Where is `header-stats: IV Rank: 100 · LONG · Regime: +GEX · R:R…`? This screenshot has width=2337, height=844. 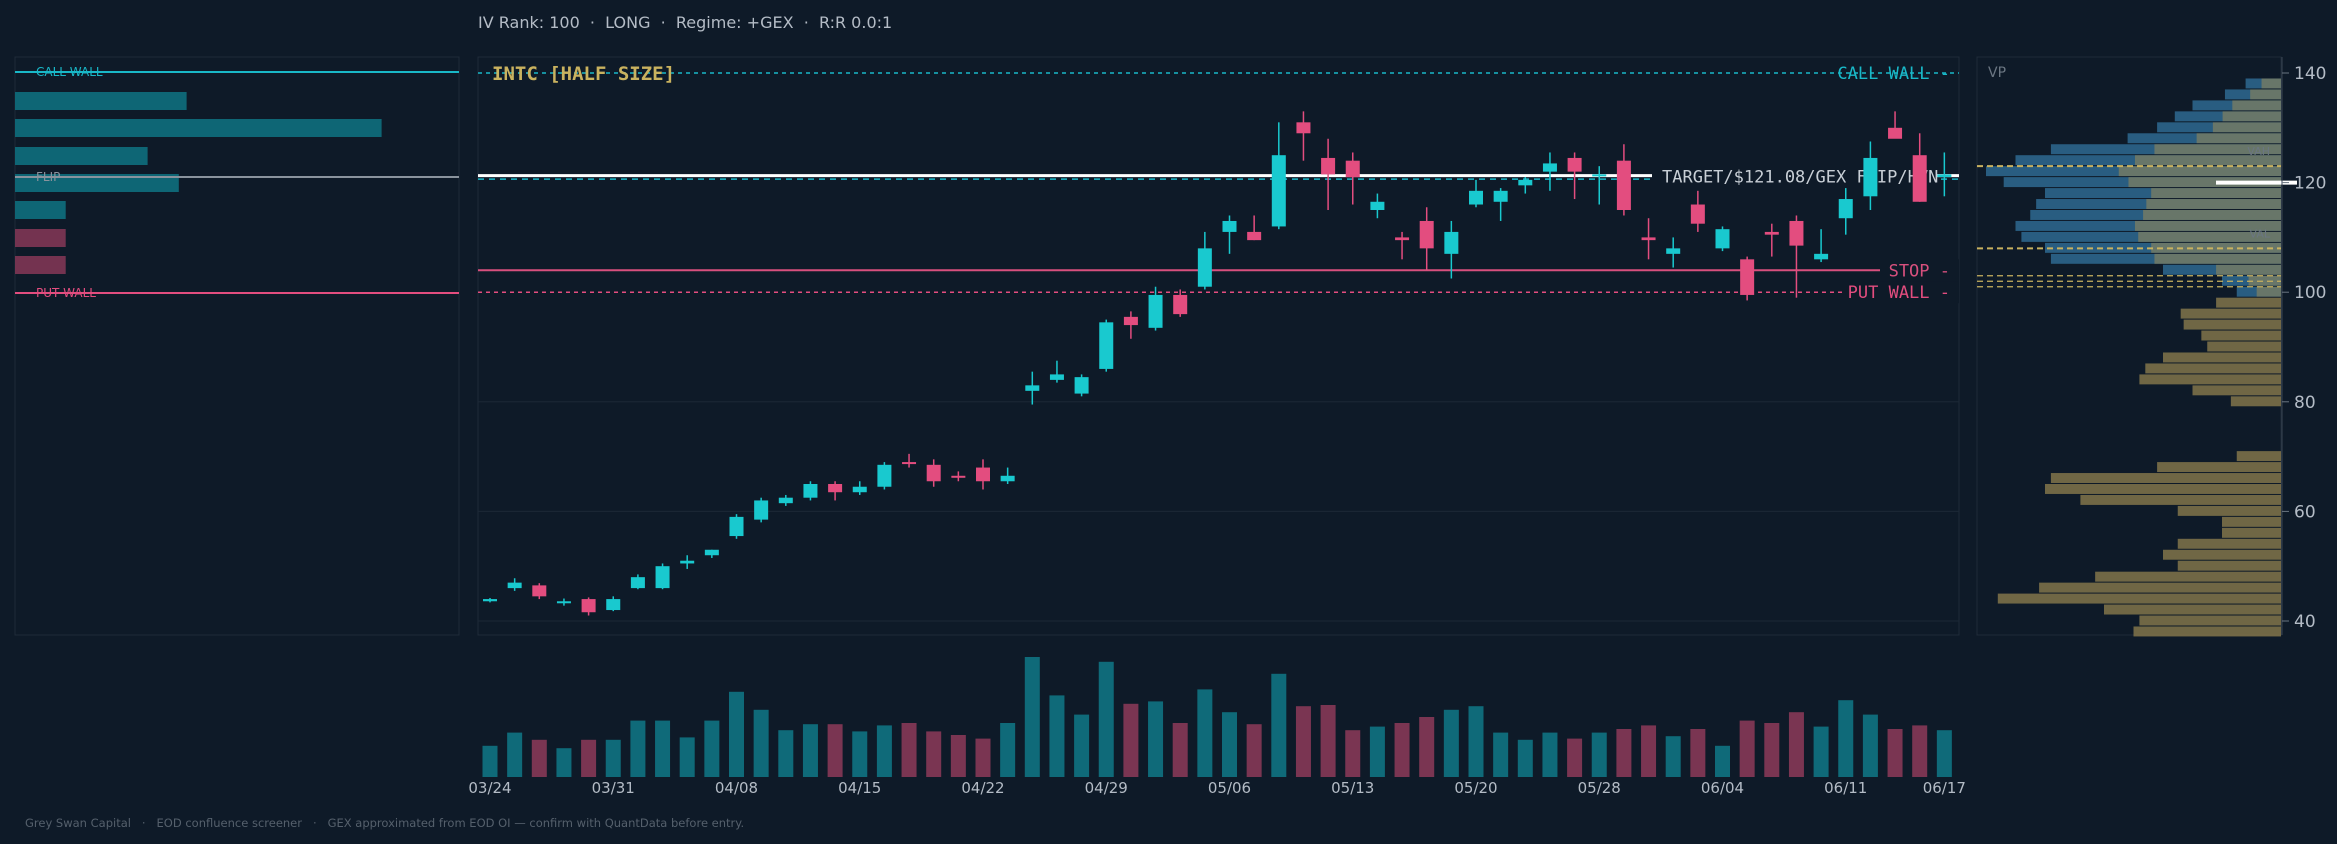 header-stats: IV Rank: 100 · LONG · Regime: +GEX · R:R… is located at coordinates (685, 22).